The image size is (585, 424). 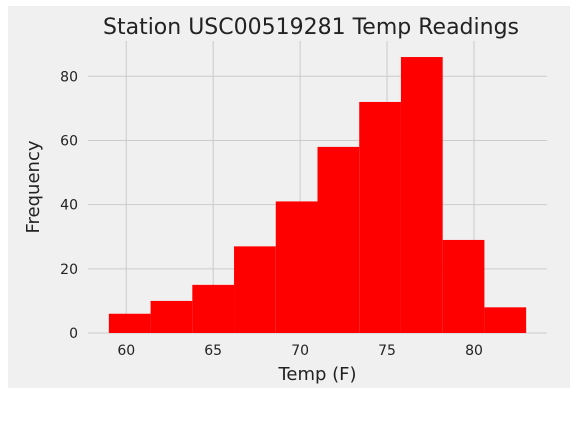 I want to click on x-tick-label: 60, so click(x=126, y=351).